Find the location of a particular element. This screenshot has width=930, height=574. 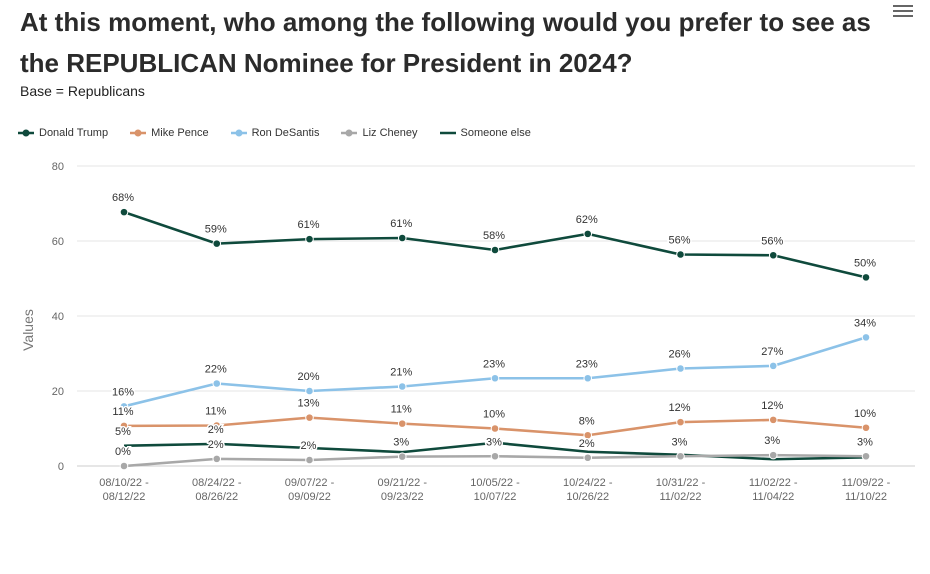

x-tick-label: 08/24/22 - is located at coordinates (217, 483).